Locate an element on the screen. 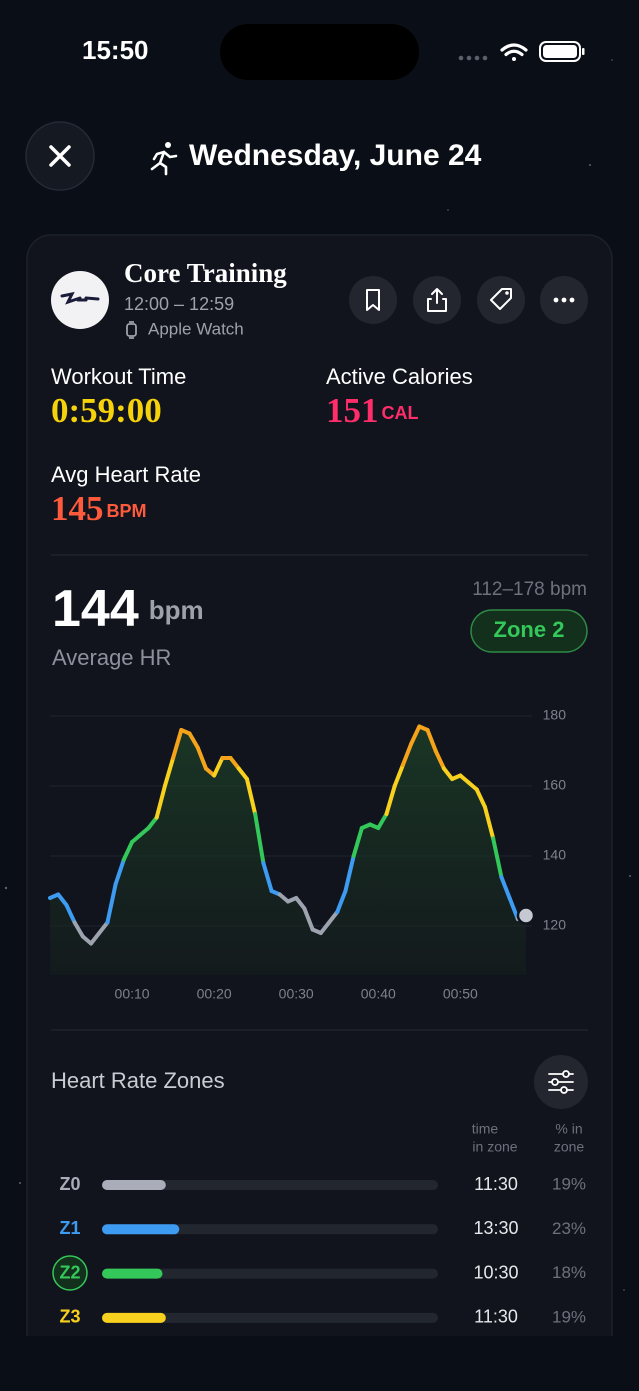 This screenshot has width=639, height=1391. activity-icon is located at coordinates (164, 159).